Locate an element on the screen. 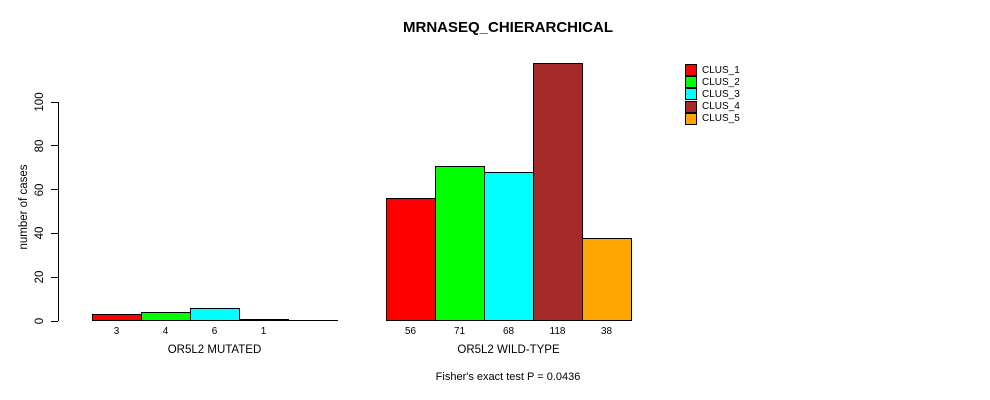  legend-label: CLUS_1 is located at coordinates (721, 70).